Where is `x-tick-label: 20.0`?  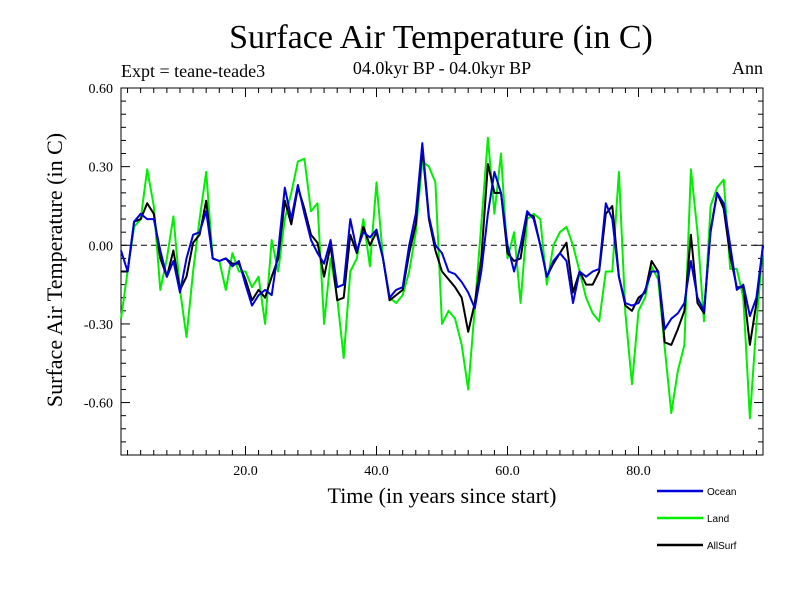
x-tick-label: 20.0 is located at coordinates (245, 471).